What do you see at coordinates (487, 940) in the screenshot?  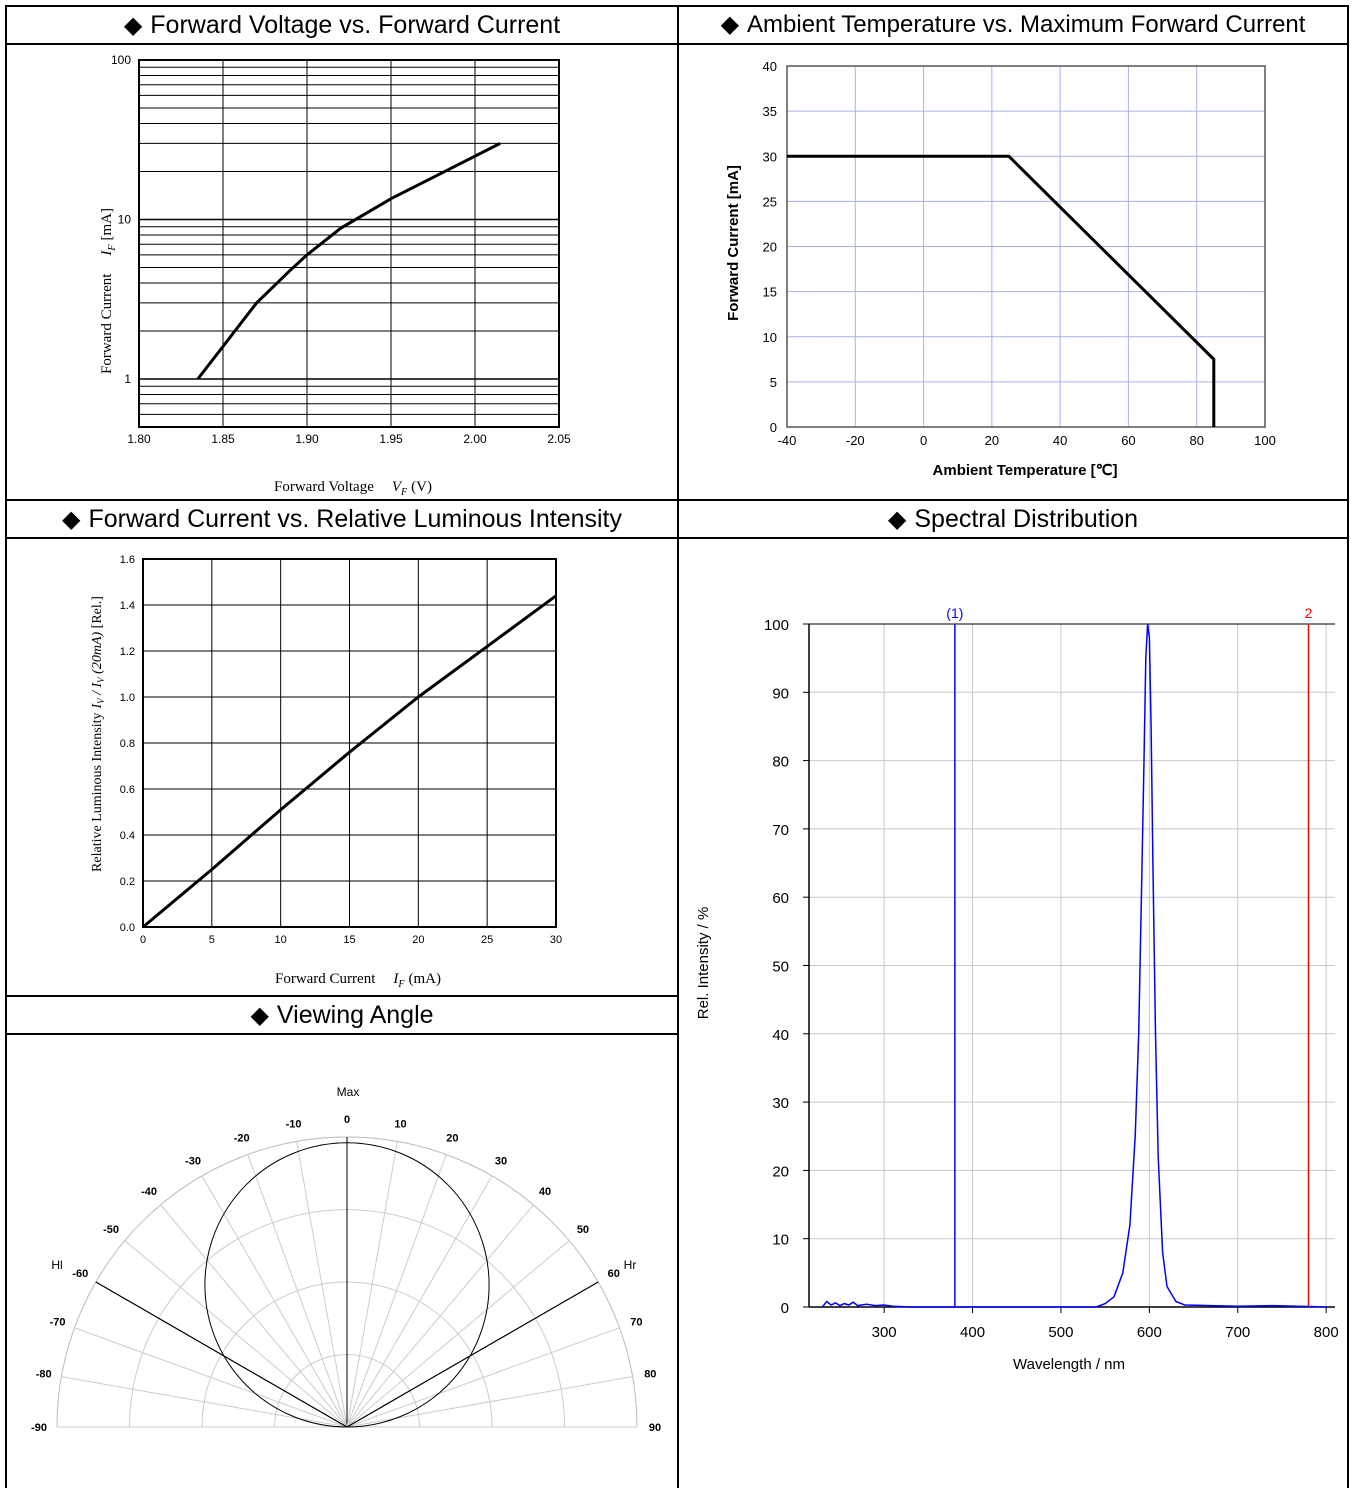 I see `c3-x-tick-label: 25` at bounding box center [487, 940].